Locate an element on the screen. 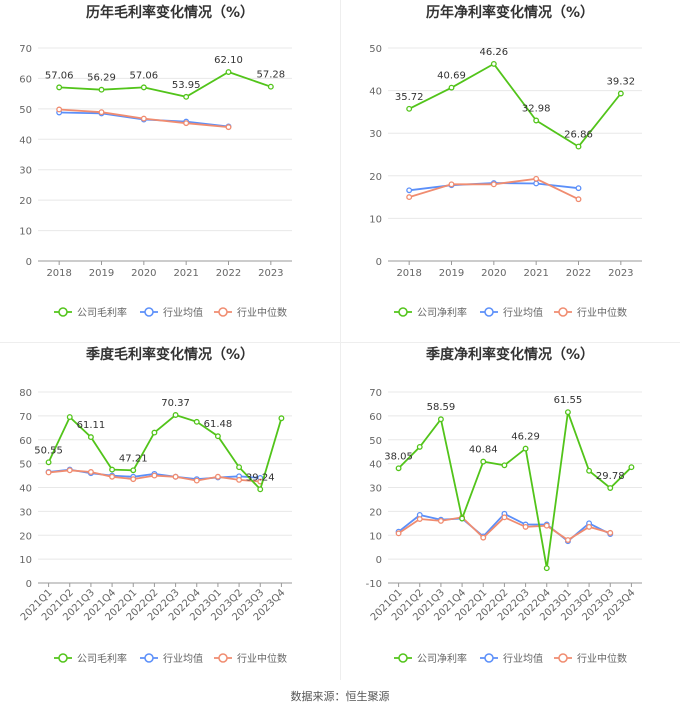 This screenshot has width=680, height=712. chart-title: 历年毛利率变化情况（%） is located at coordinates (170, 12).